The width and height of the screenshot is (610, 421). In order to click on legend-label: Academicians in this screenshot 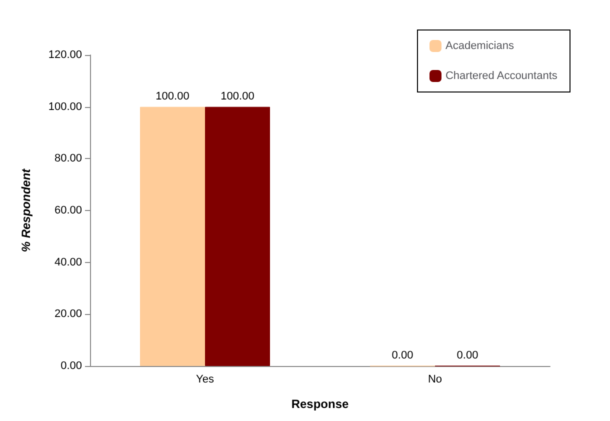, I will do `click(479, 46)`.